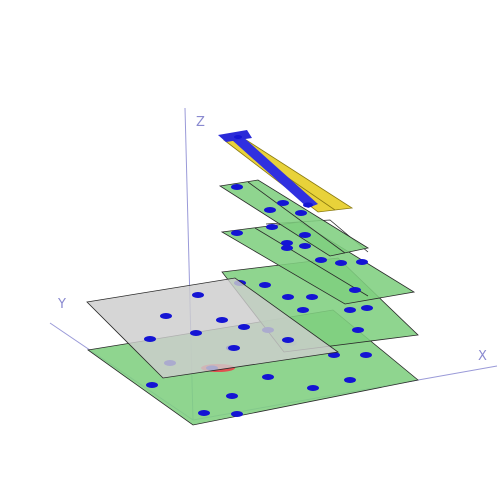 This screenshot has height=500, width=500. Describe the element at coordinates (482, 356) in the screenshot. I see `x-axis-label: X` at that location.